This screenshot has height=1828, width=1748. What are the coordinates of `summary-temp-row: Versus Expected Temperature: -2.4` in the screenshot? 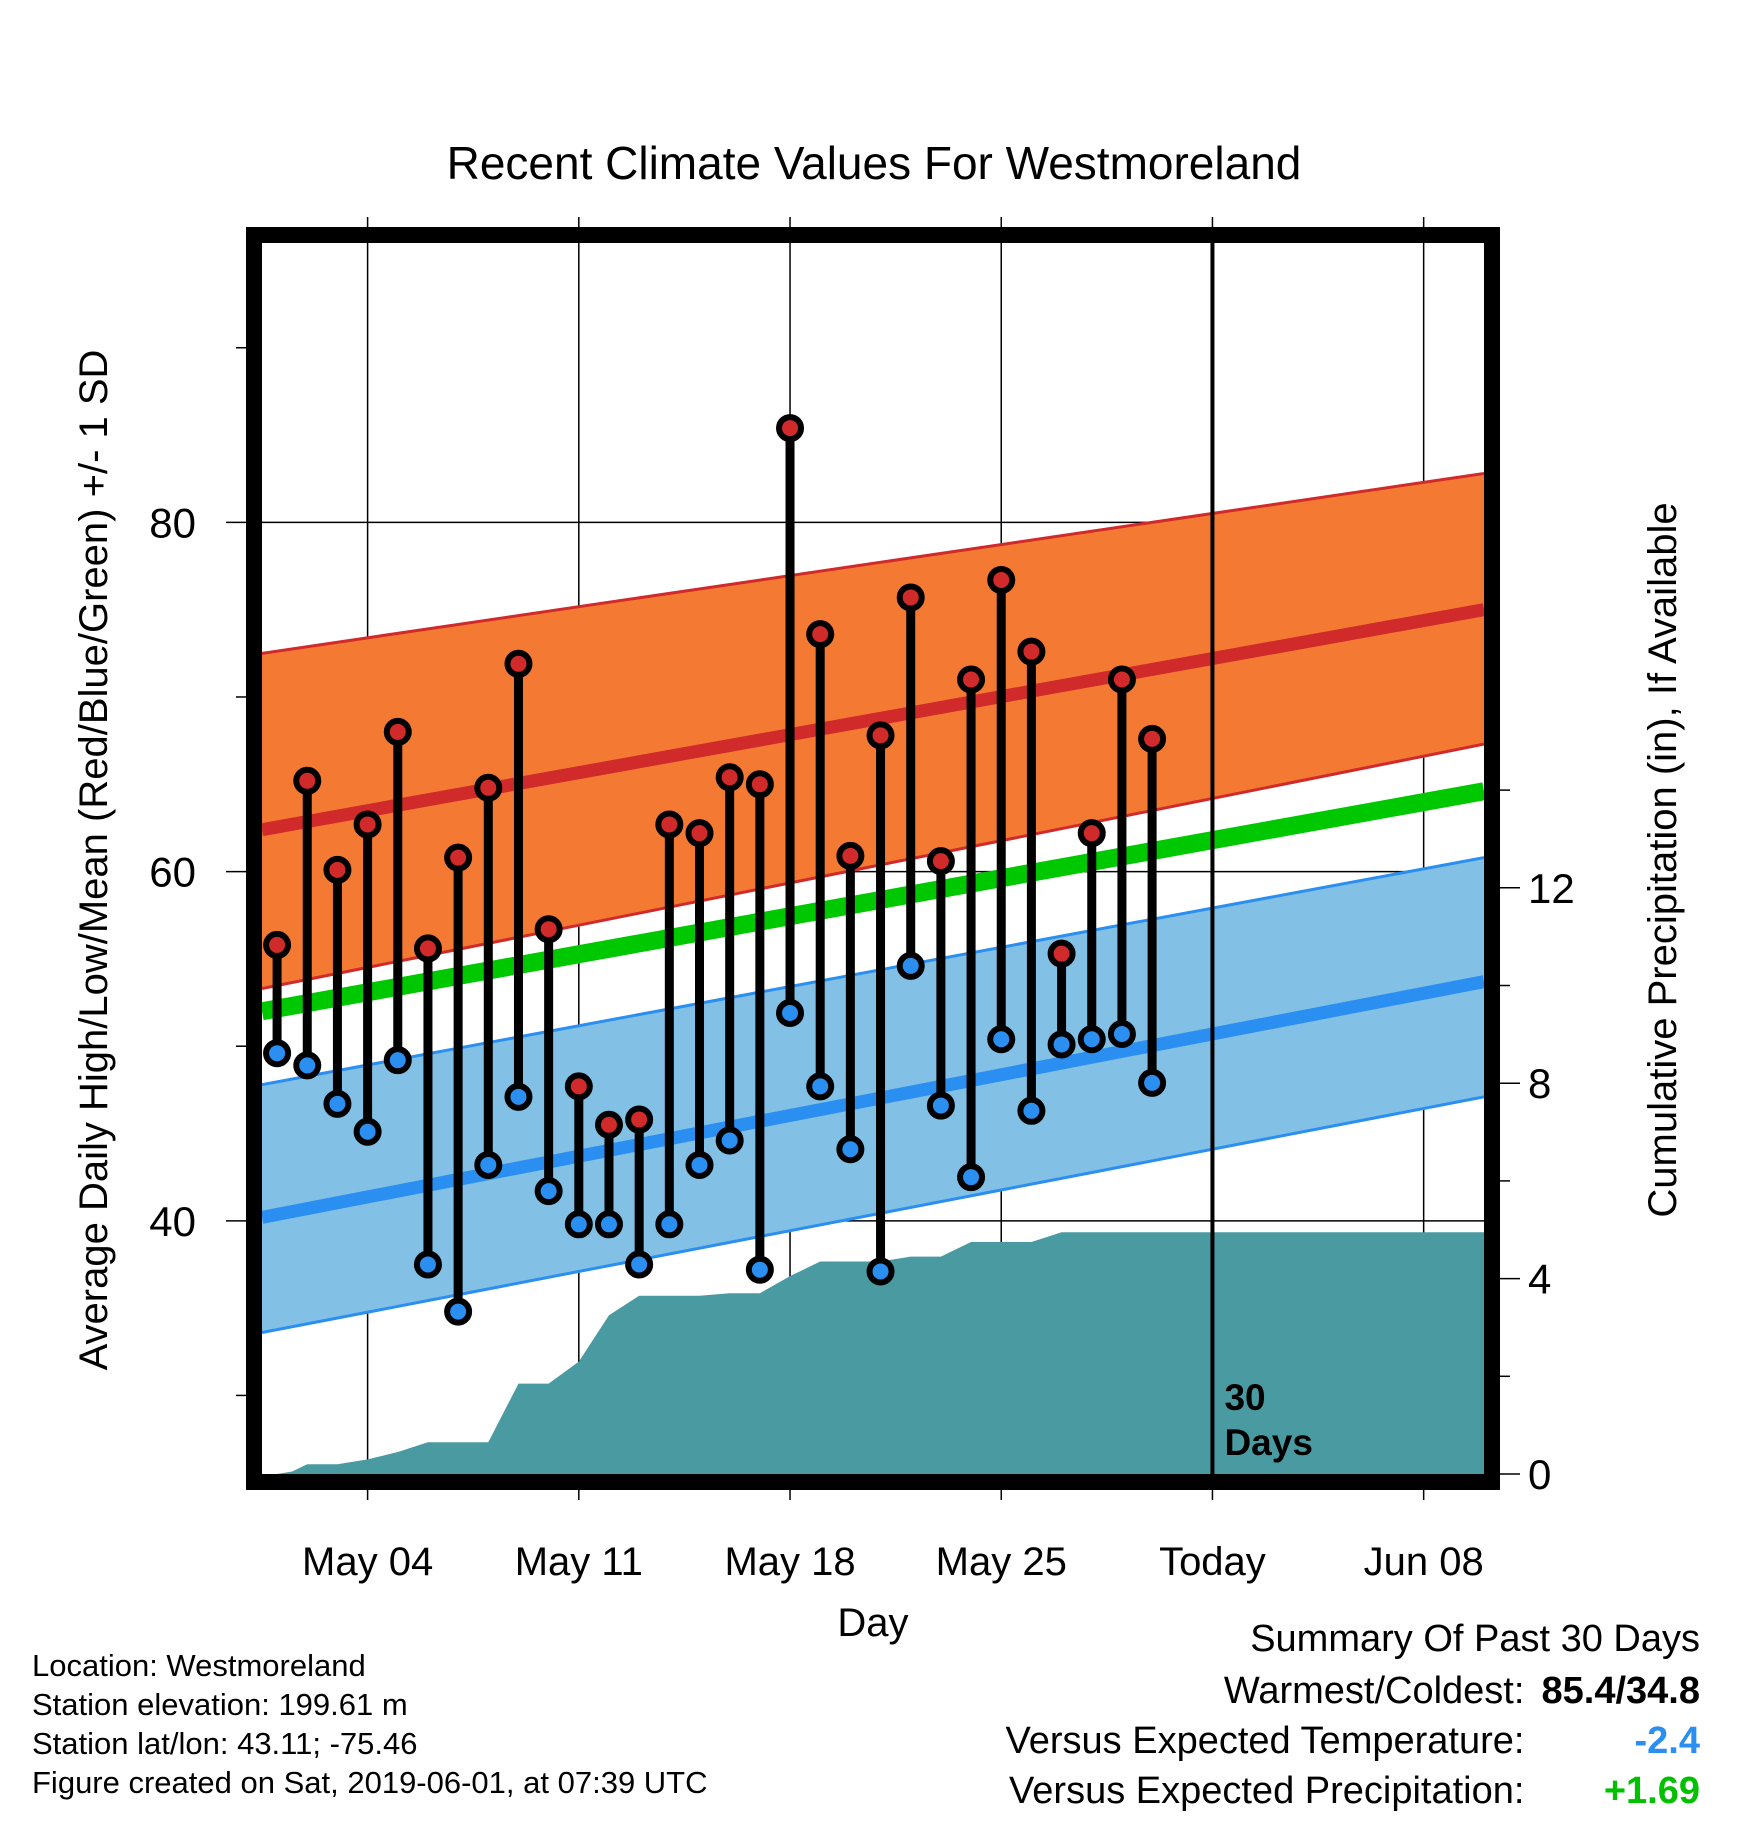 It's located at (1353, 1741).